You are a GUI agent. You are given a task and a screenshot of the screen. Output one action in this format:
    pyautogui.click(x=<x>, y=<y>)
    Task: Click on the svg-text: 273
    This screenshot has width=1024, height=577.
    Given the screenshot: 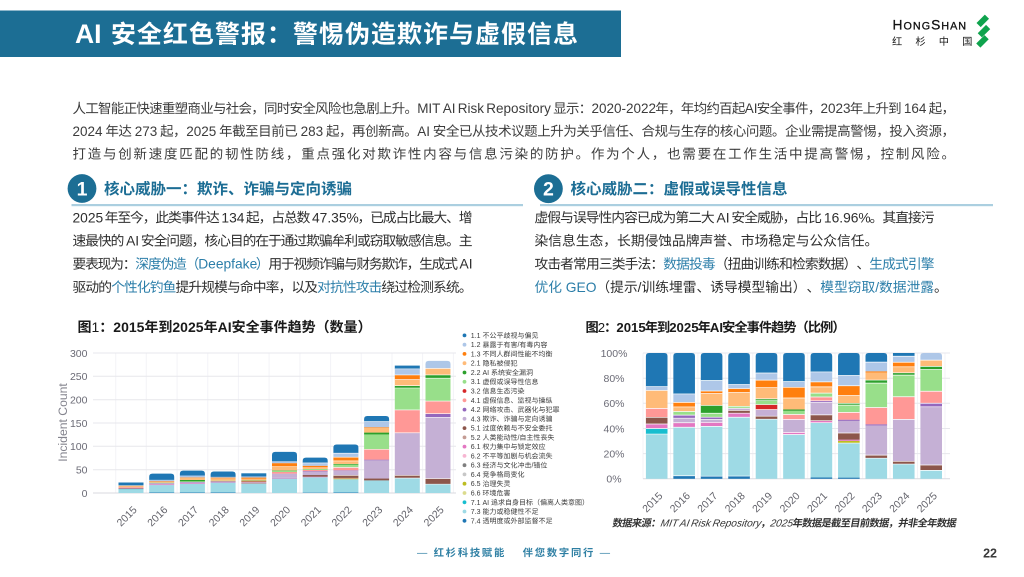 What is the action you would take?
    pyautogui.click(x=146, y=131)
    